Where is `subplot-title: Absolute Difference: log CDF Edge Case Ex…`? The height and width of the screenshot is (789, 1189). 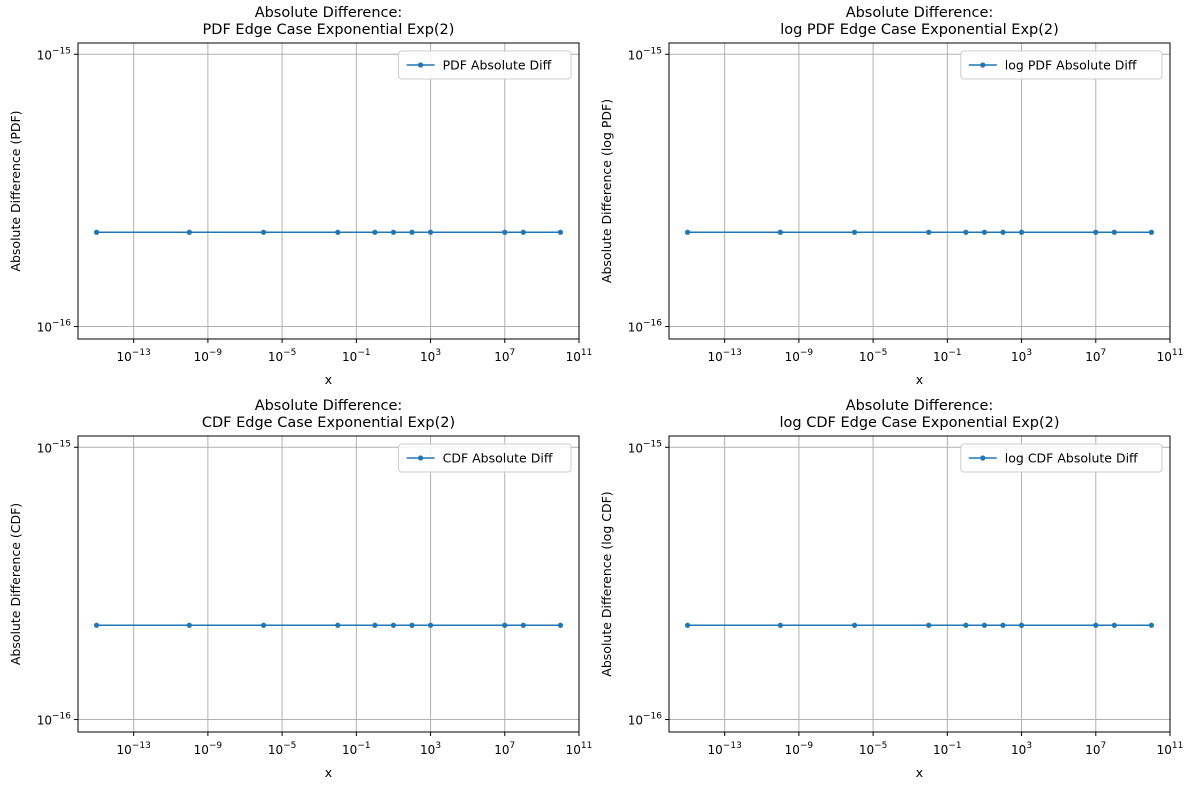
subplot-title: Absolute Difference: log CDF Edge Case Ex… is located at coordinates (920, 414).